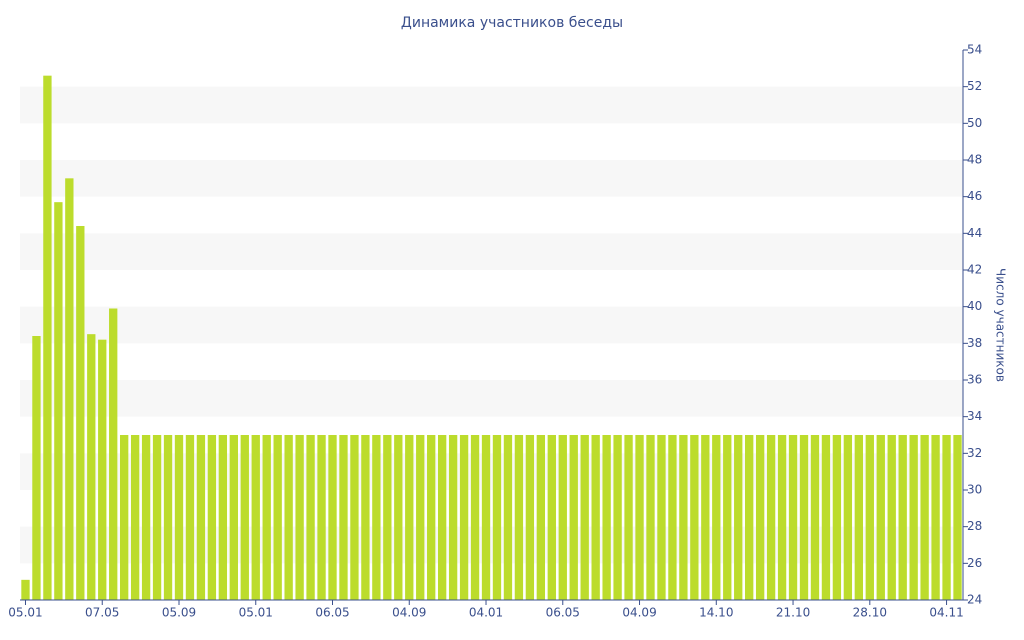 Image resolution: width=1024 pixels, height=640 pixels. Describe the element at coordinates (974, 196) in the screenshot. I see `y-tick-label: 46` at that location.